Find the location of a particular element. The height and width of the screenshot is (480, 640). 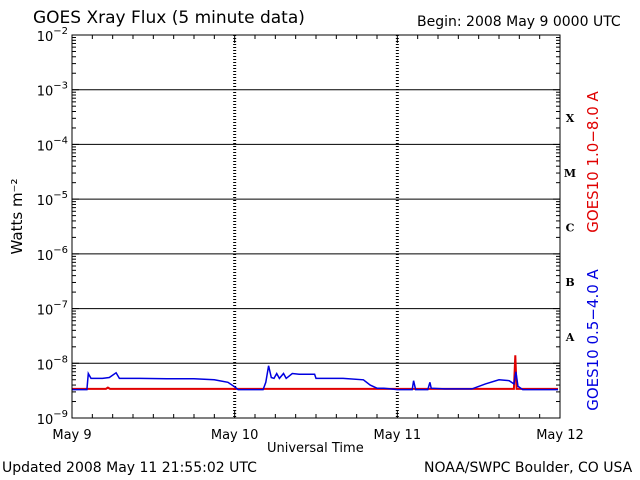

x-tick-label: May 12 is located at coordinates (560, 435).